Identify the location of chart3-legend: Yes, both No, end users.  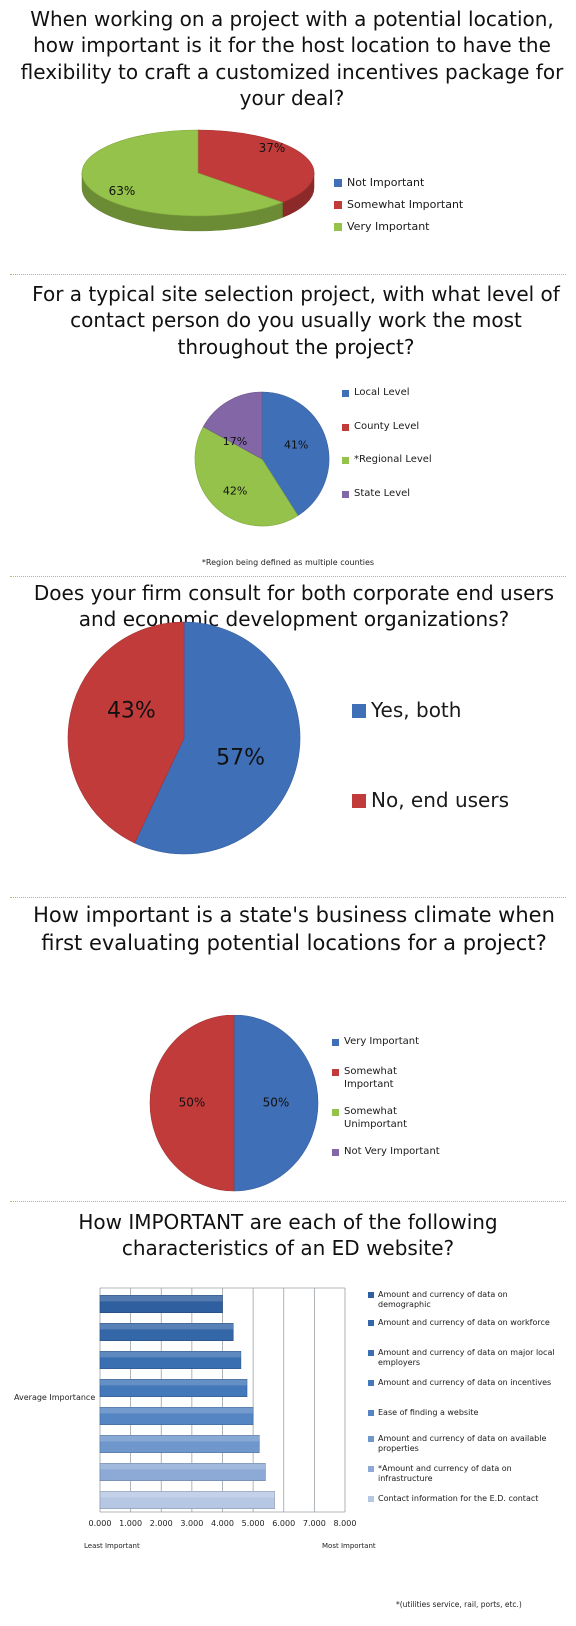
(452, 758).